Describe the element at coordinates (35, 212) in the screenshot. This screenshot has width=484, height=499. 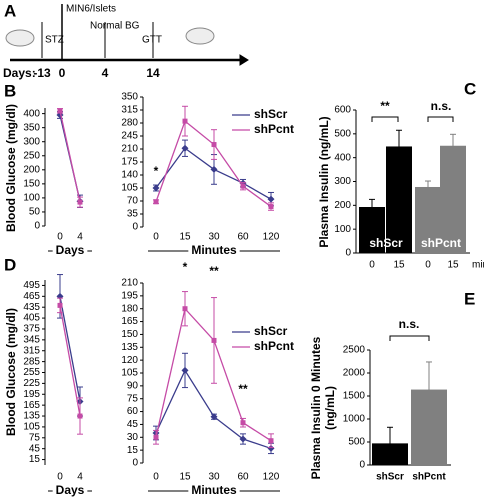
I see `y-tick-label: 50` at that location.